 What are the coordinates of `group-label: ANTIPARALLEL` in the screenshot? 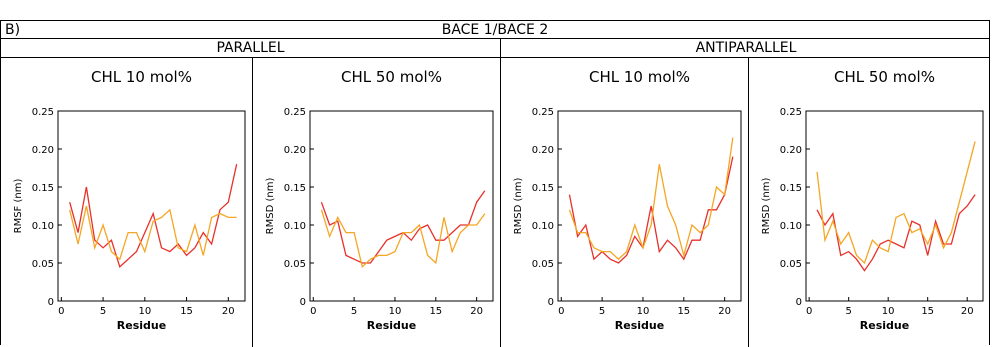 It's located at (746, 48).